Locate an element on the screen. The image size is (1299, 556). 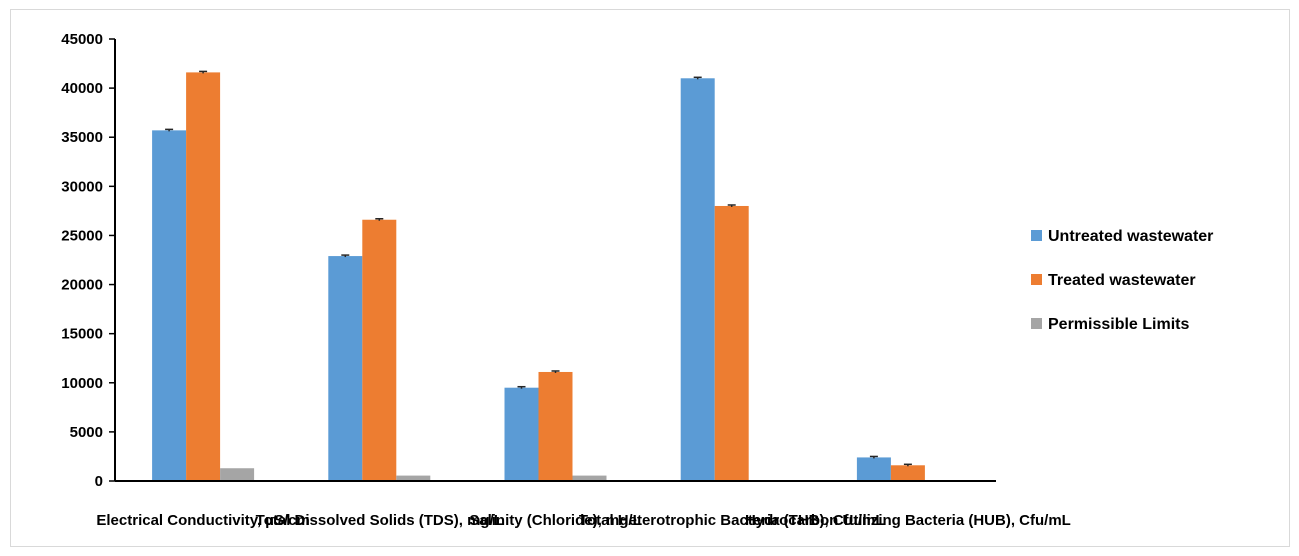
y-tick-label: 25000 is located at coordinates (82, 235).